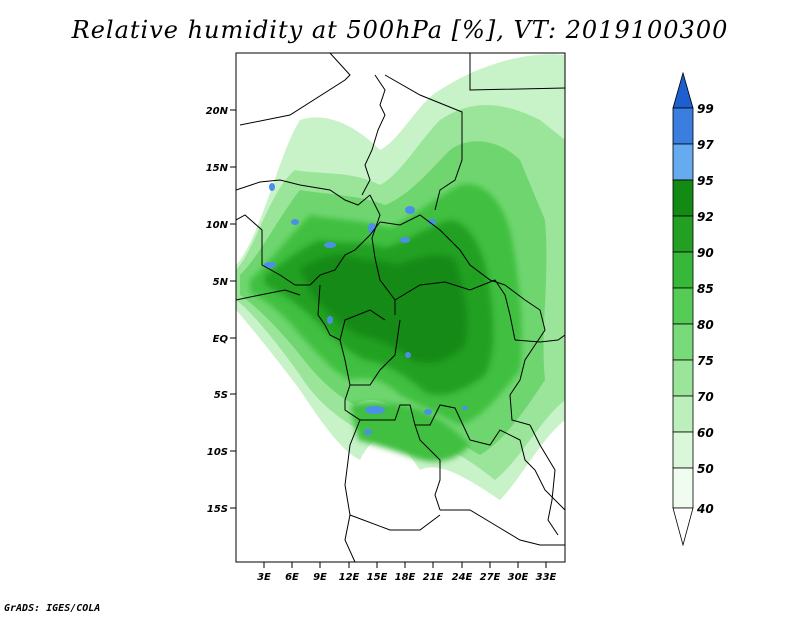 This screenshot has width=800, height=618. Describe the element at coordinates (705, 217) in the screenshot. I see `colorbar-label: 92` at that location.